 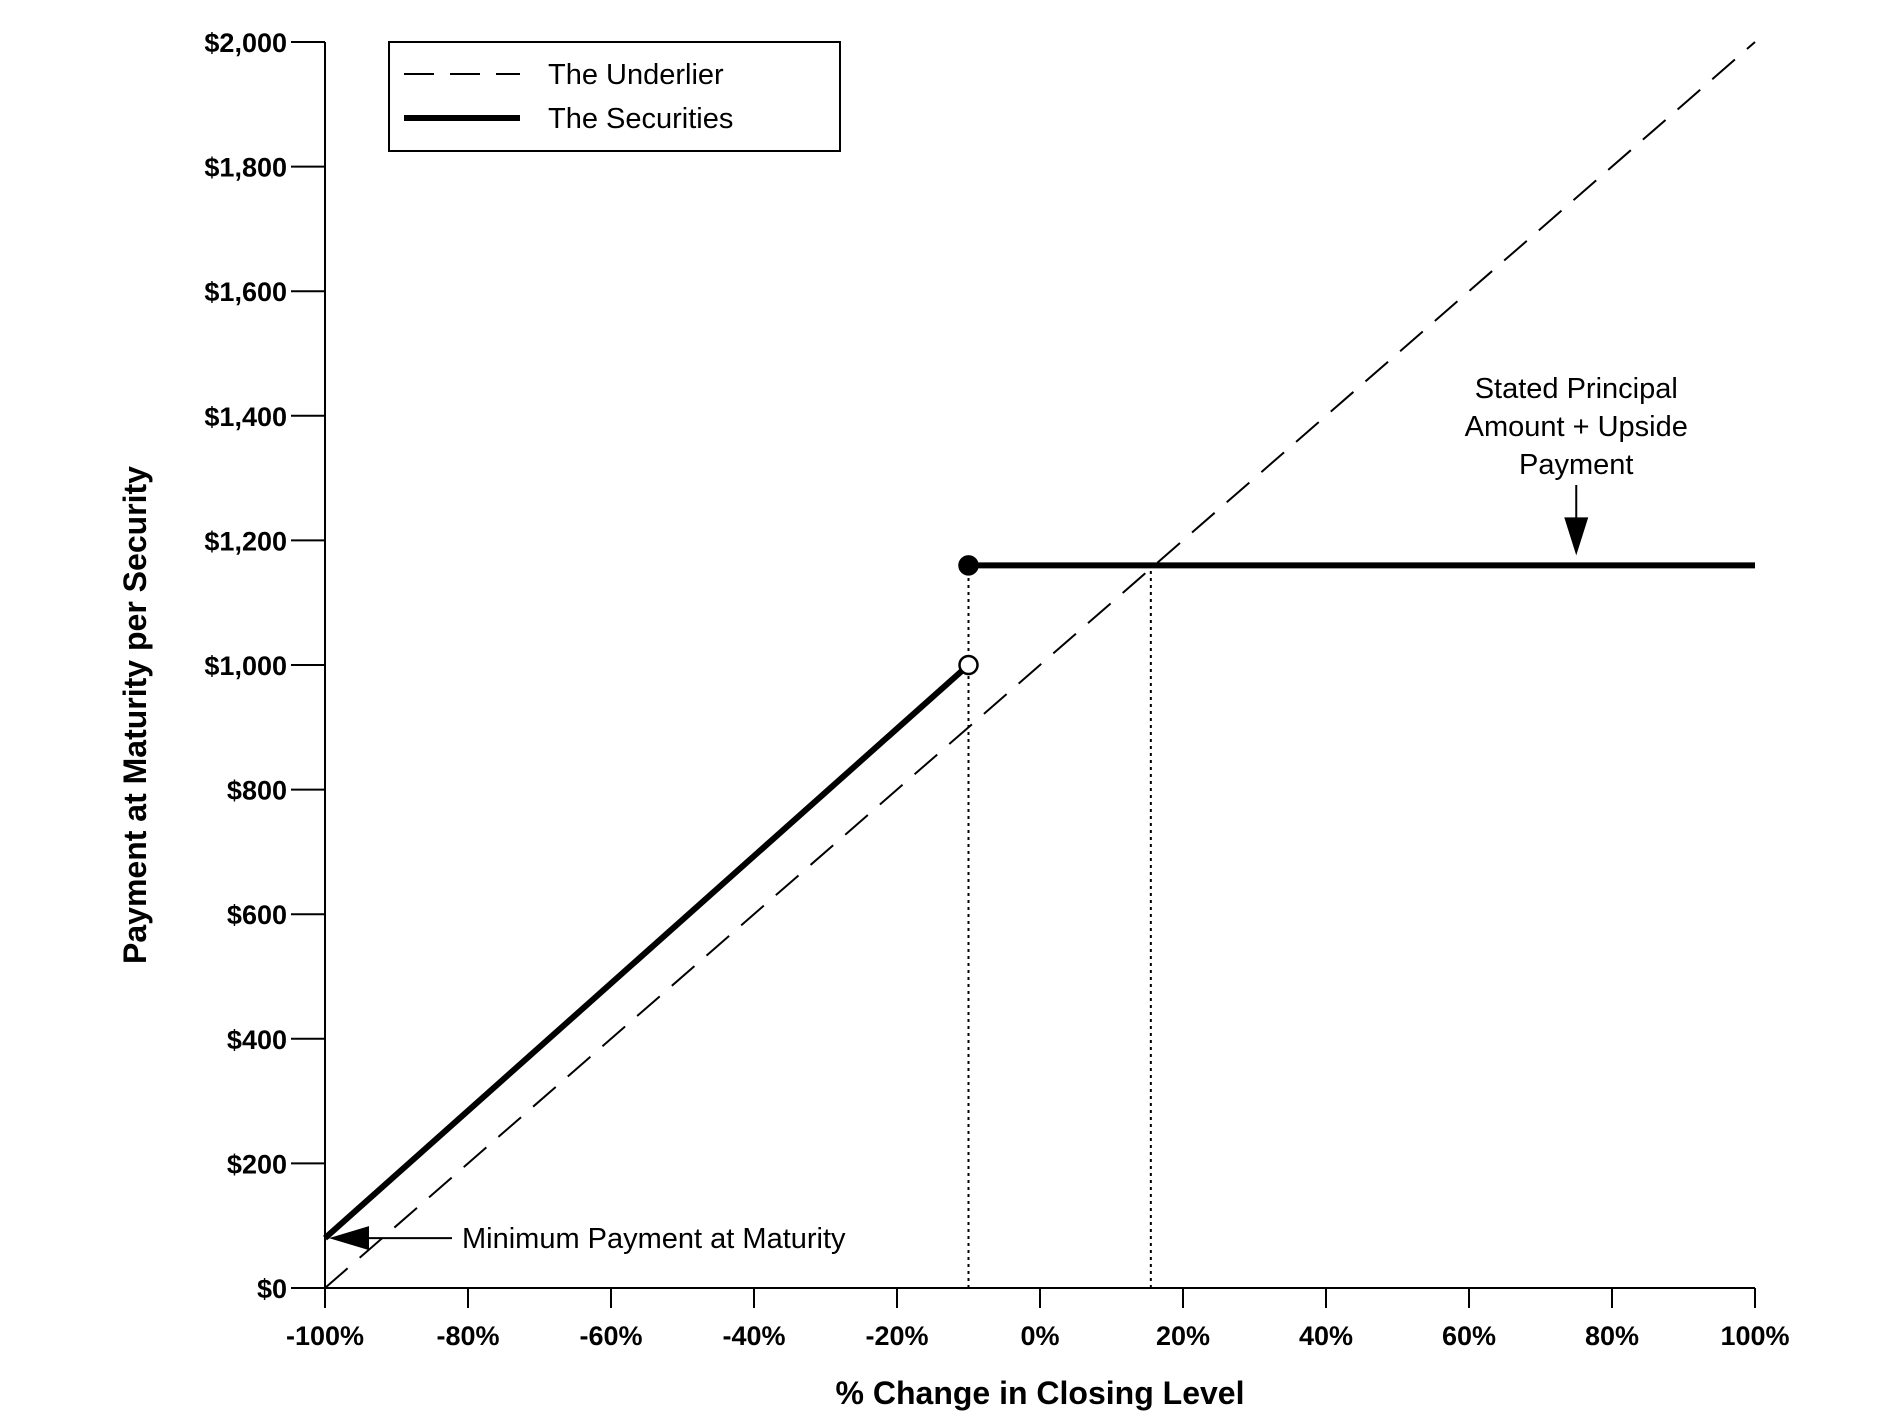 I want to click on legend-label-underlier: The Underlier, so click(x=636, y=75).